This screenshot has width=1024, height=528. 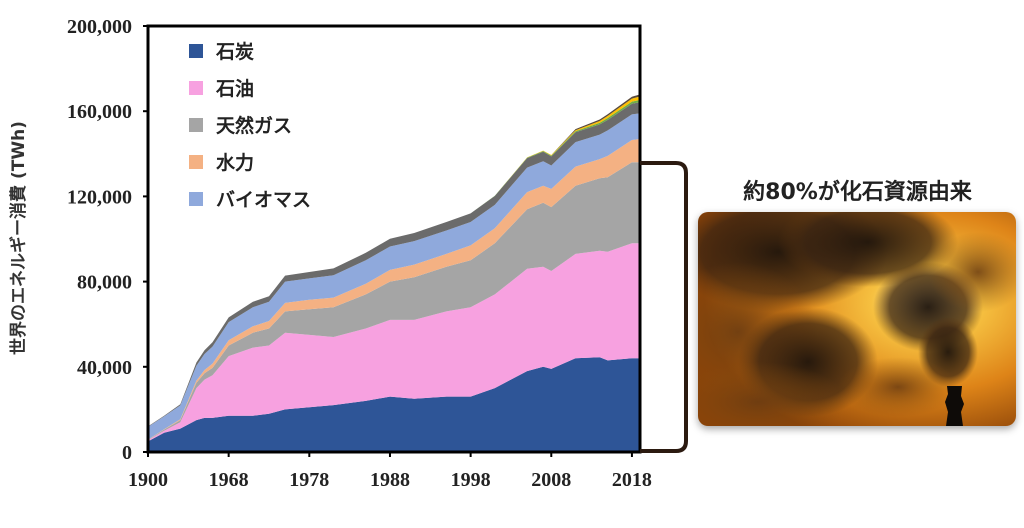 I want to click on y-tick-label: 200,000, so click(x=99, y=27).